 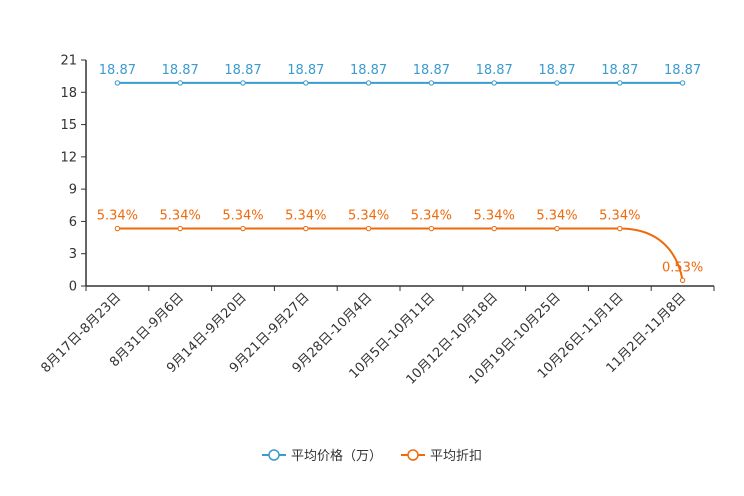 I want to click on y-tick-label: 15, so click(x=68, y=125).